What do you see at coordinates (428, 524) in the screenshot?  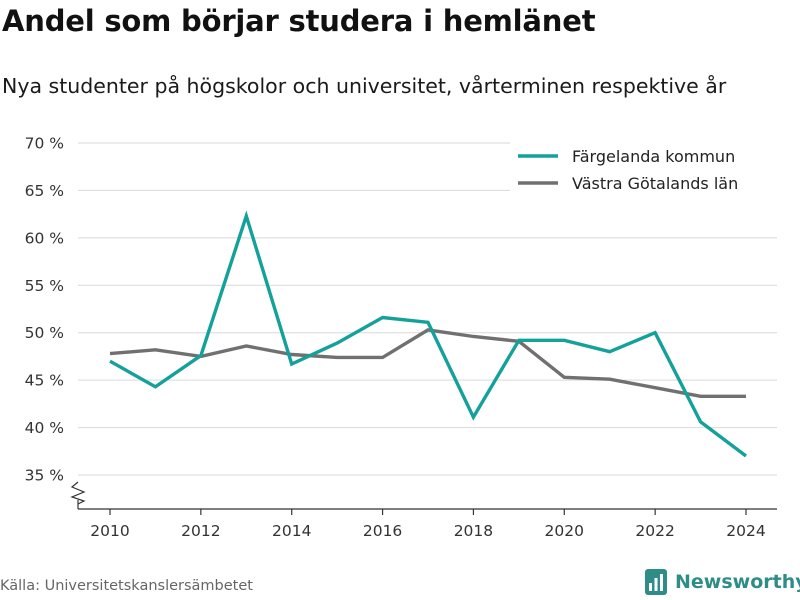 I see `x-axis-ticks: 2010 2012 2014 2016 2018 2020 2022 2024` at bounding box center [428, 524].